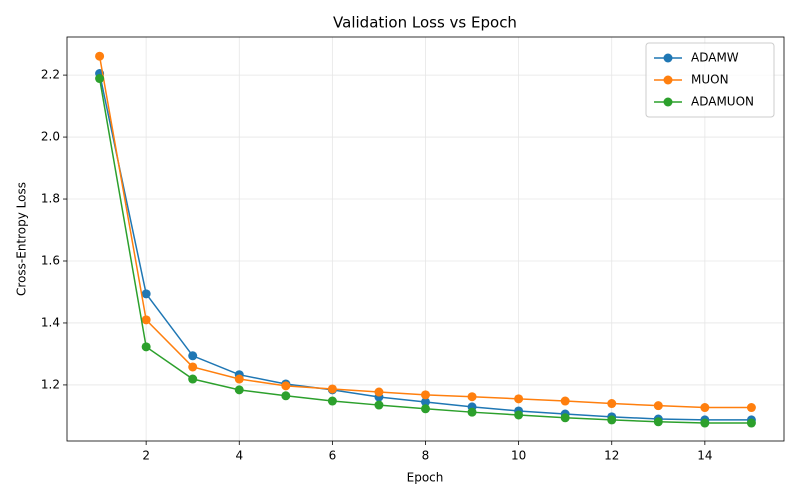 The width and height of the screenshot is (800, 500). Describe the element at coordinates (50, 384) in the screenshot. I see `y-tick-label: 1.2` at that location.